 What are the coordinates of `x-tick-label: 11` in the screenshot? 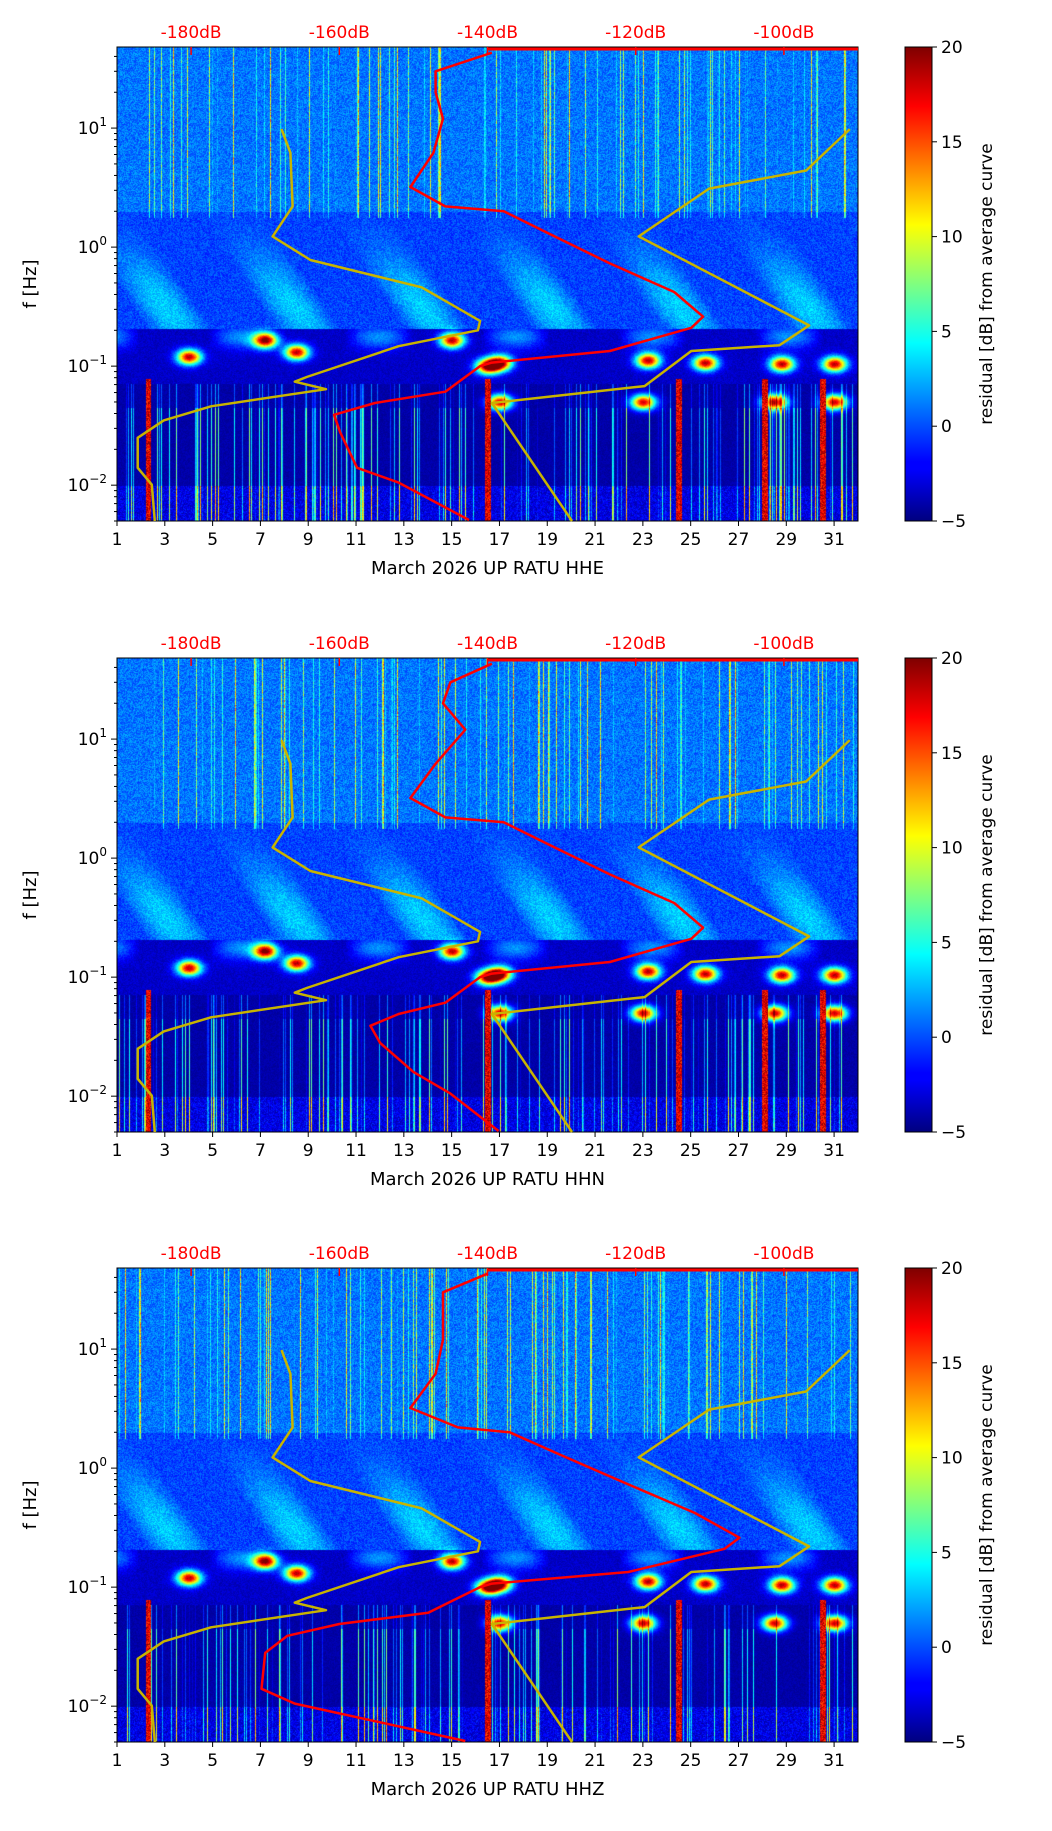 It's located at (356, 1151).